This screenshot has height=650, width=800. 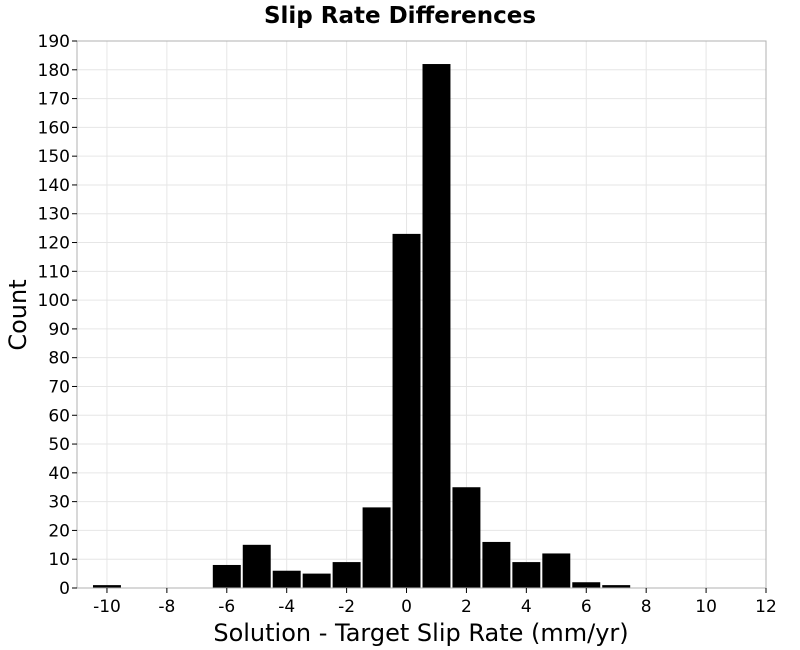 What do you see at coordinates (420, 633) in the screenshot?
I see `x-axis-label: Solution - Target Slip Rate (mm/yr)` at bounding box center [420, 633].